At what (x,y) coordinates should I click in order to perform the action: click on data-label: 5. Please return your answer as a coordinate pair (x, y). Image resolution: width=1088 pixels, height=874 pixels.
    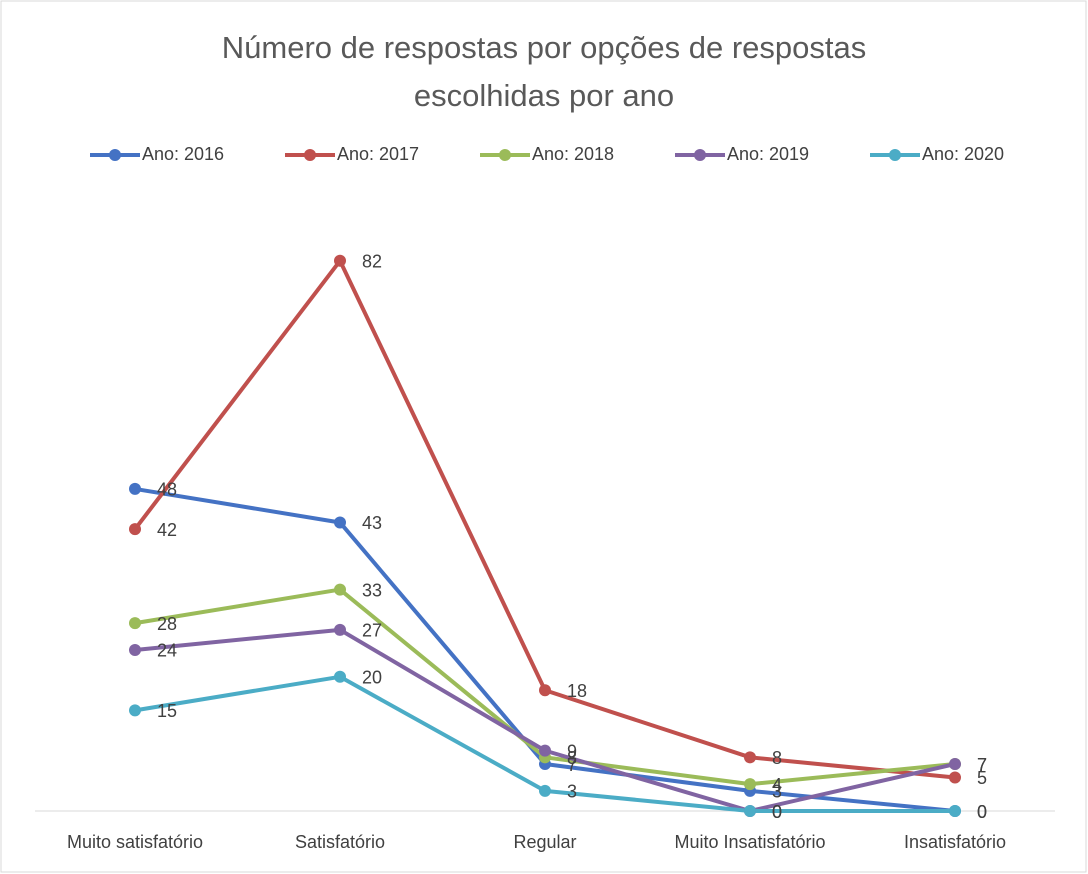
    Looking at the image, I should click on (982, 778).